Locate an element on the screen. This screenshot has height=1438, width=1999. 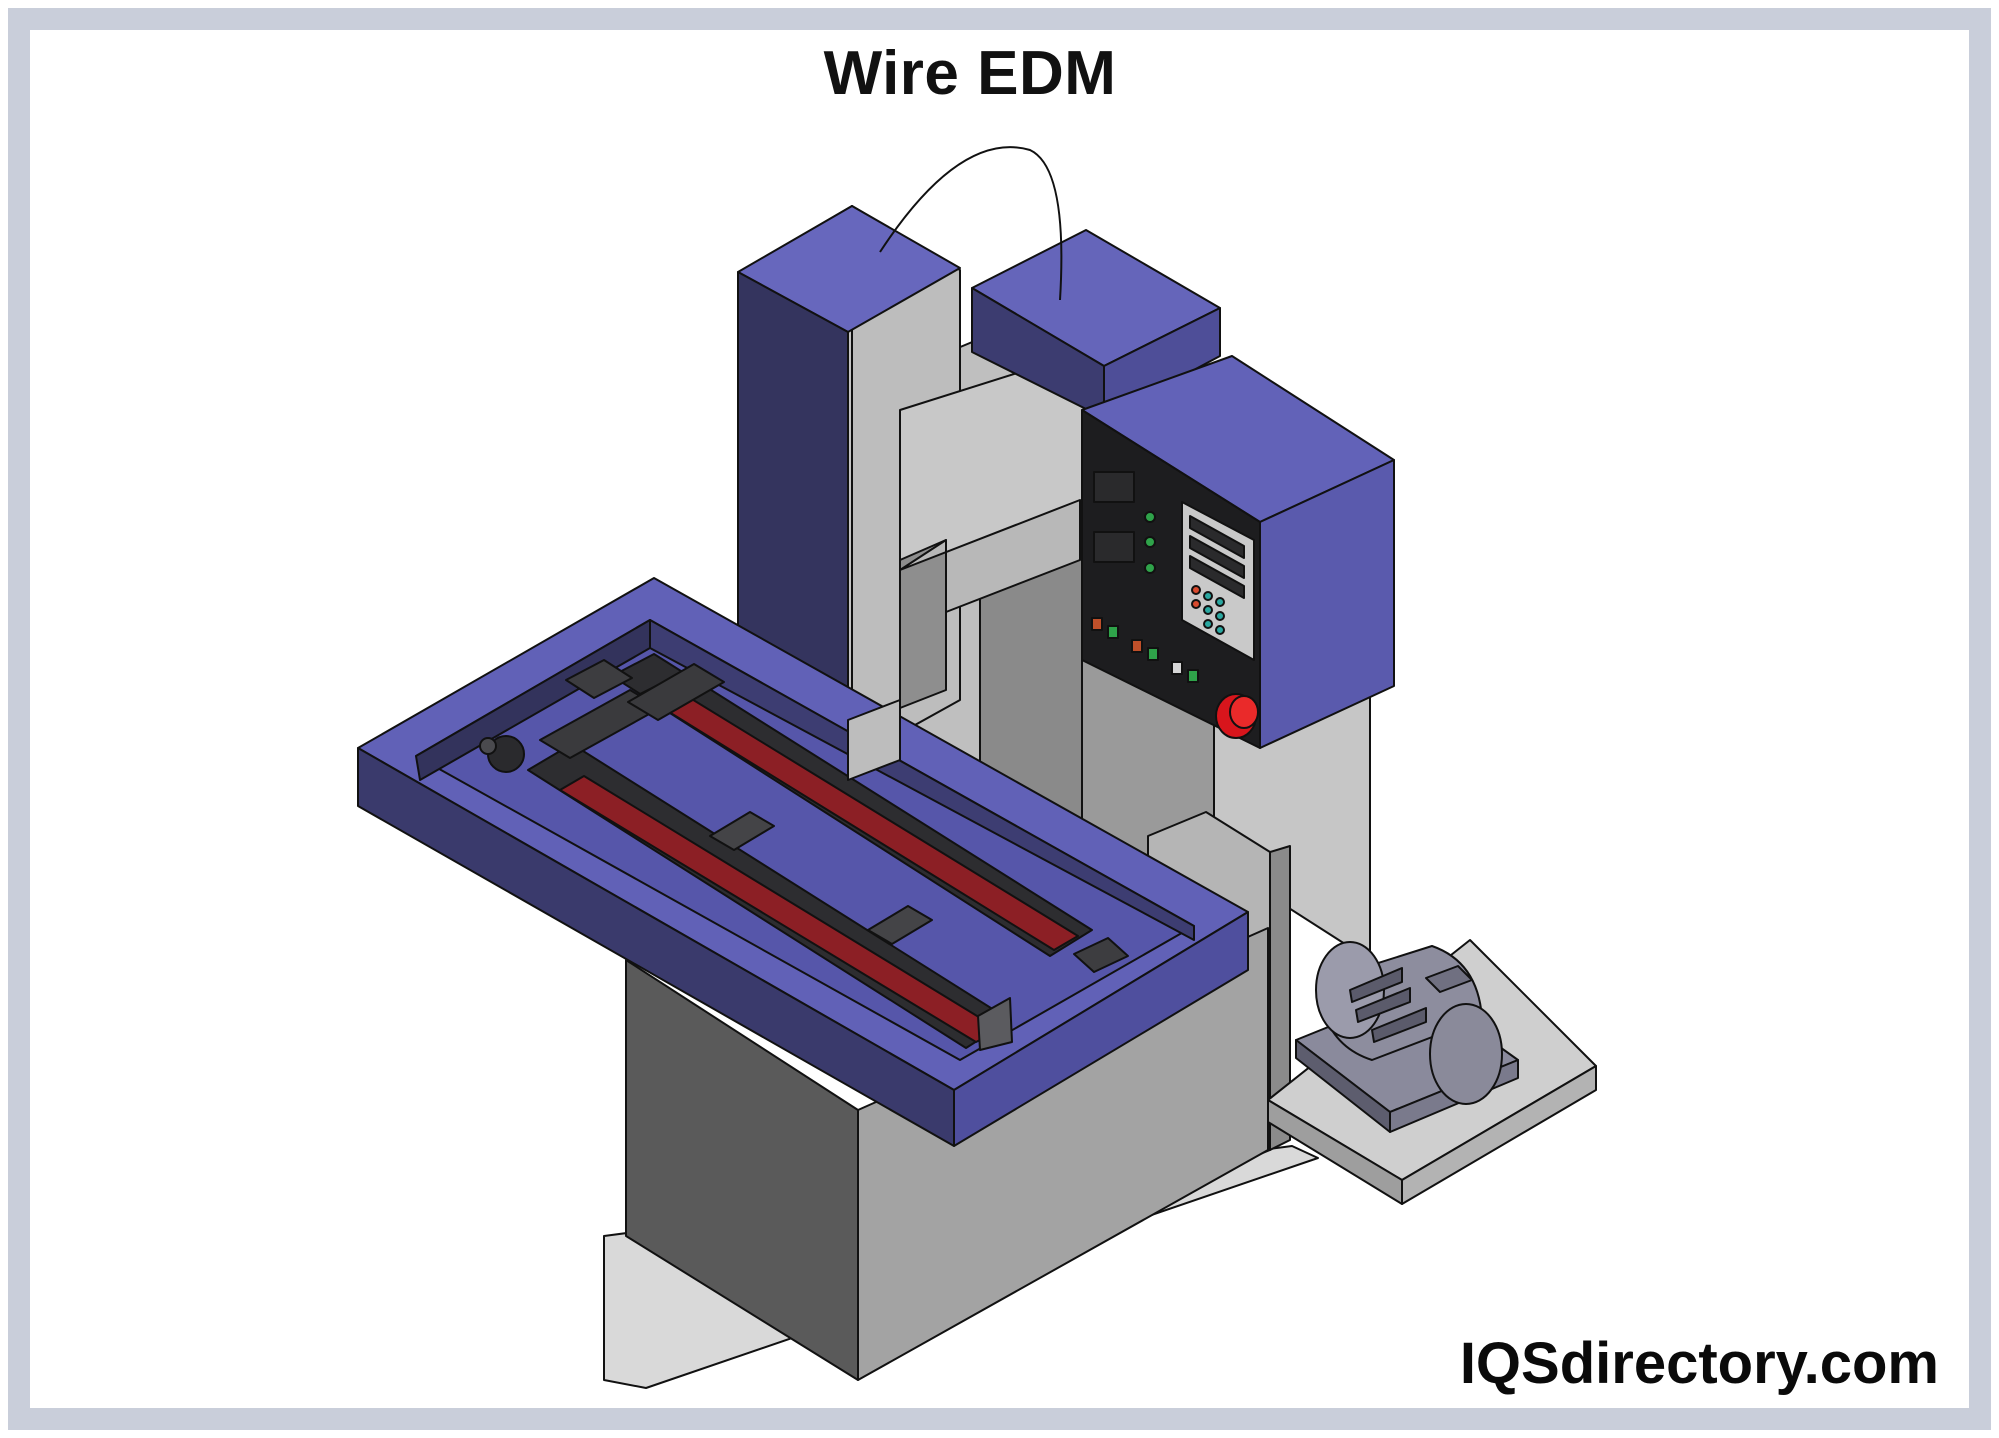
watermark-logo: IQSdirectory.com is located at coordinates (1699, 1363).